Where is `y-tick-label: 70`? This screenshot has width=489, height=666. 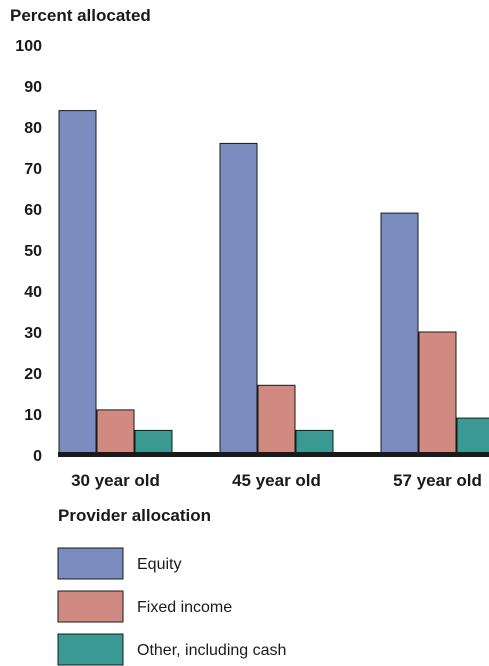 y-tick-label: 70 is located at coordinates (33, 169).